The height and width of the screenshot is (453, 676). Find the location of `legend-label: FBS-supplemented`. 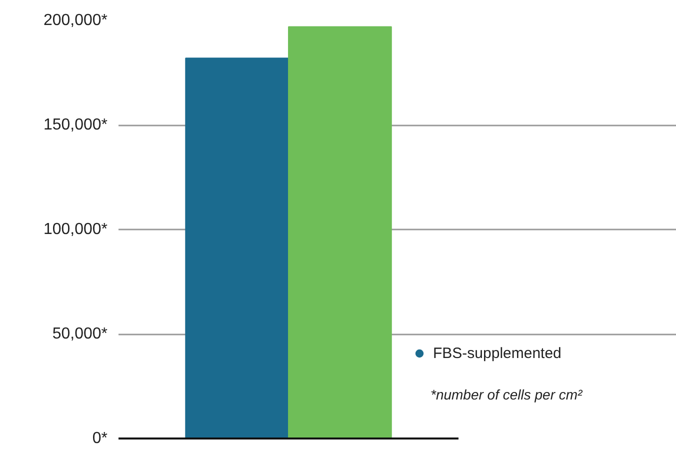

legend-label: FBS-supplemented is located at coordinates (497, 353).